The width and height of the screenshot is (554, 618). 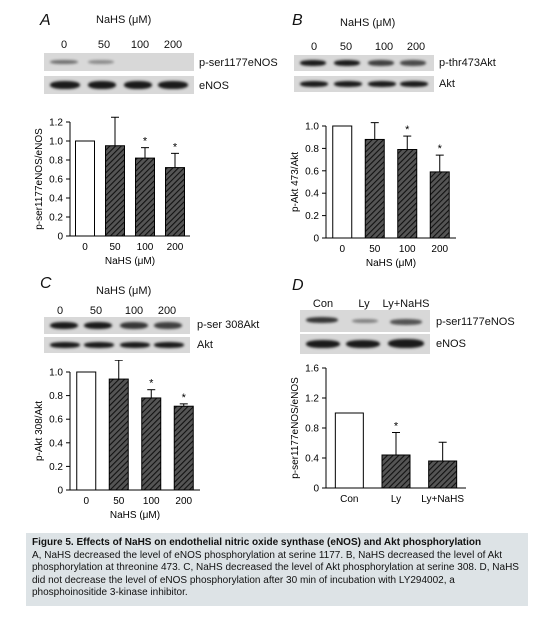 I want to click on panel-letter: C, so click(x=46, y=283).